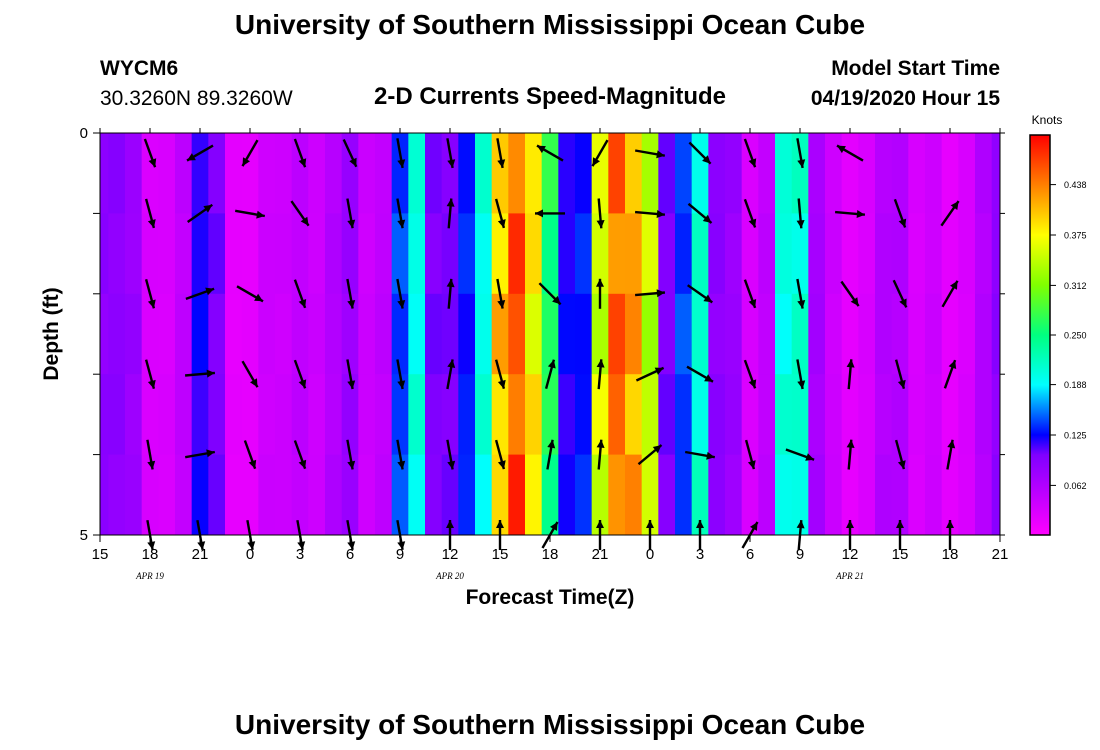 This screenshot has height=750, width=1100. I want to click on model-start-value: 04/19/2020 Hour 15, so click(905, 98).